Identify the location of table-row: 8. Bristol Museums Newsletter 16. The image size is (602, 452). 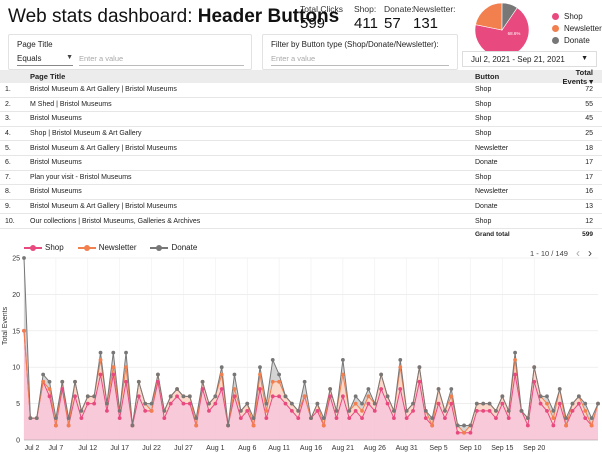
(301, 192).